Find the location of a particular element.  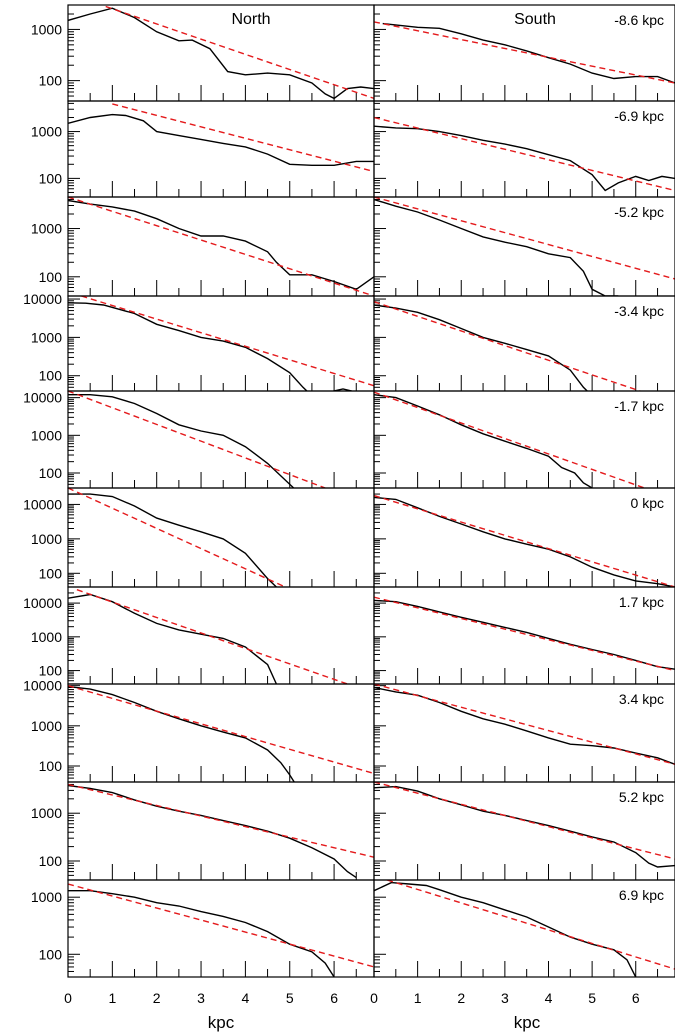

x-axis-title-south: kpc is located at coordinates (527, 1022).